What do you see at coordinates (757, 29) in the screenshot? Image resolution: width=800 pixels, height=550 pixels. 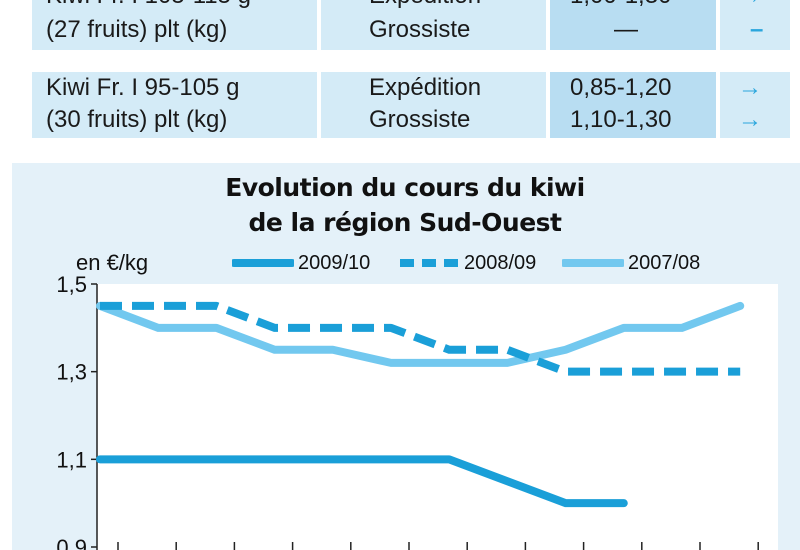 I see `trend-dash-icon: –` at bounding box center [757, 29].